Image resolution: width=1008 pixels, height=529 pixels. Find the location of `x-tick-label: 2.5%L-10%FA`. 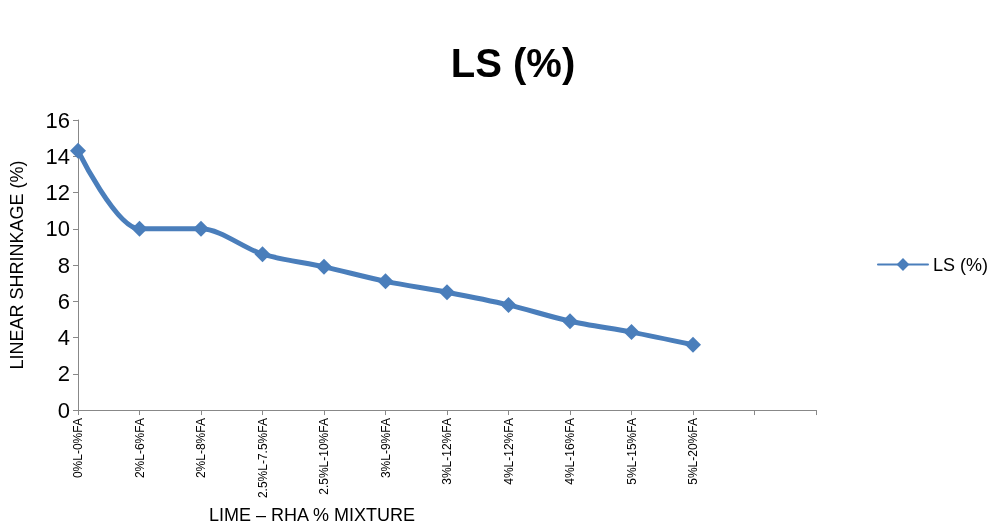

x-tick-label: 2.5%L-10%FA is located at coordinates (324, 456).